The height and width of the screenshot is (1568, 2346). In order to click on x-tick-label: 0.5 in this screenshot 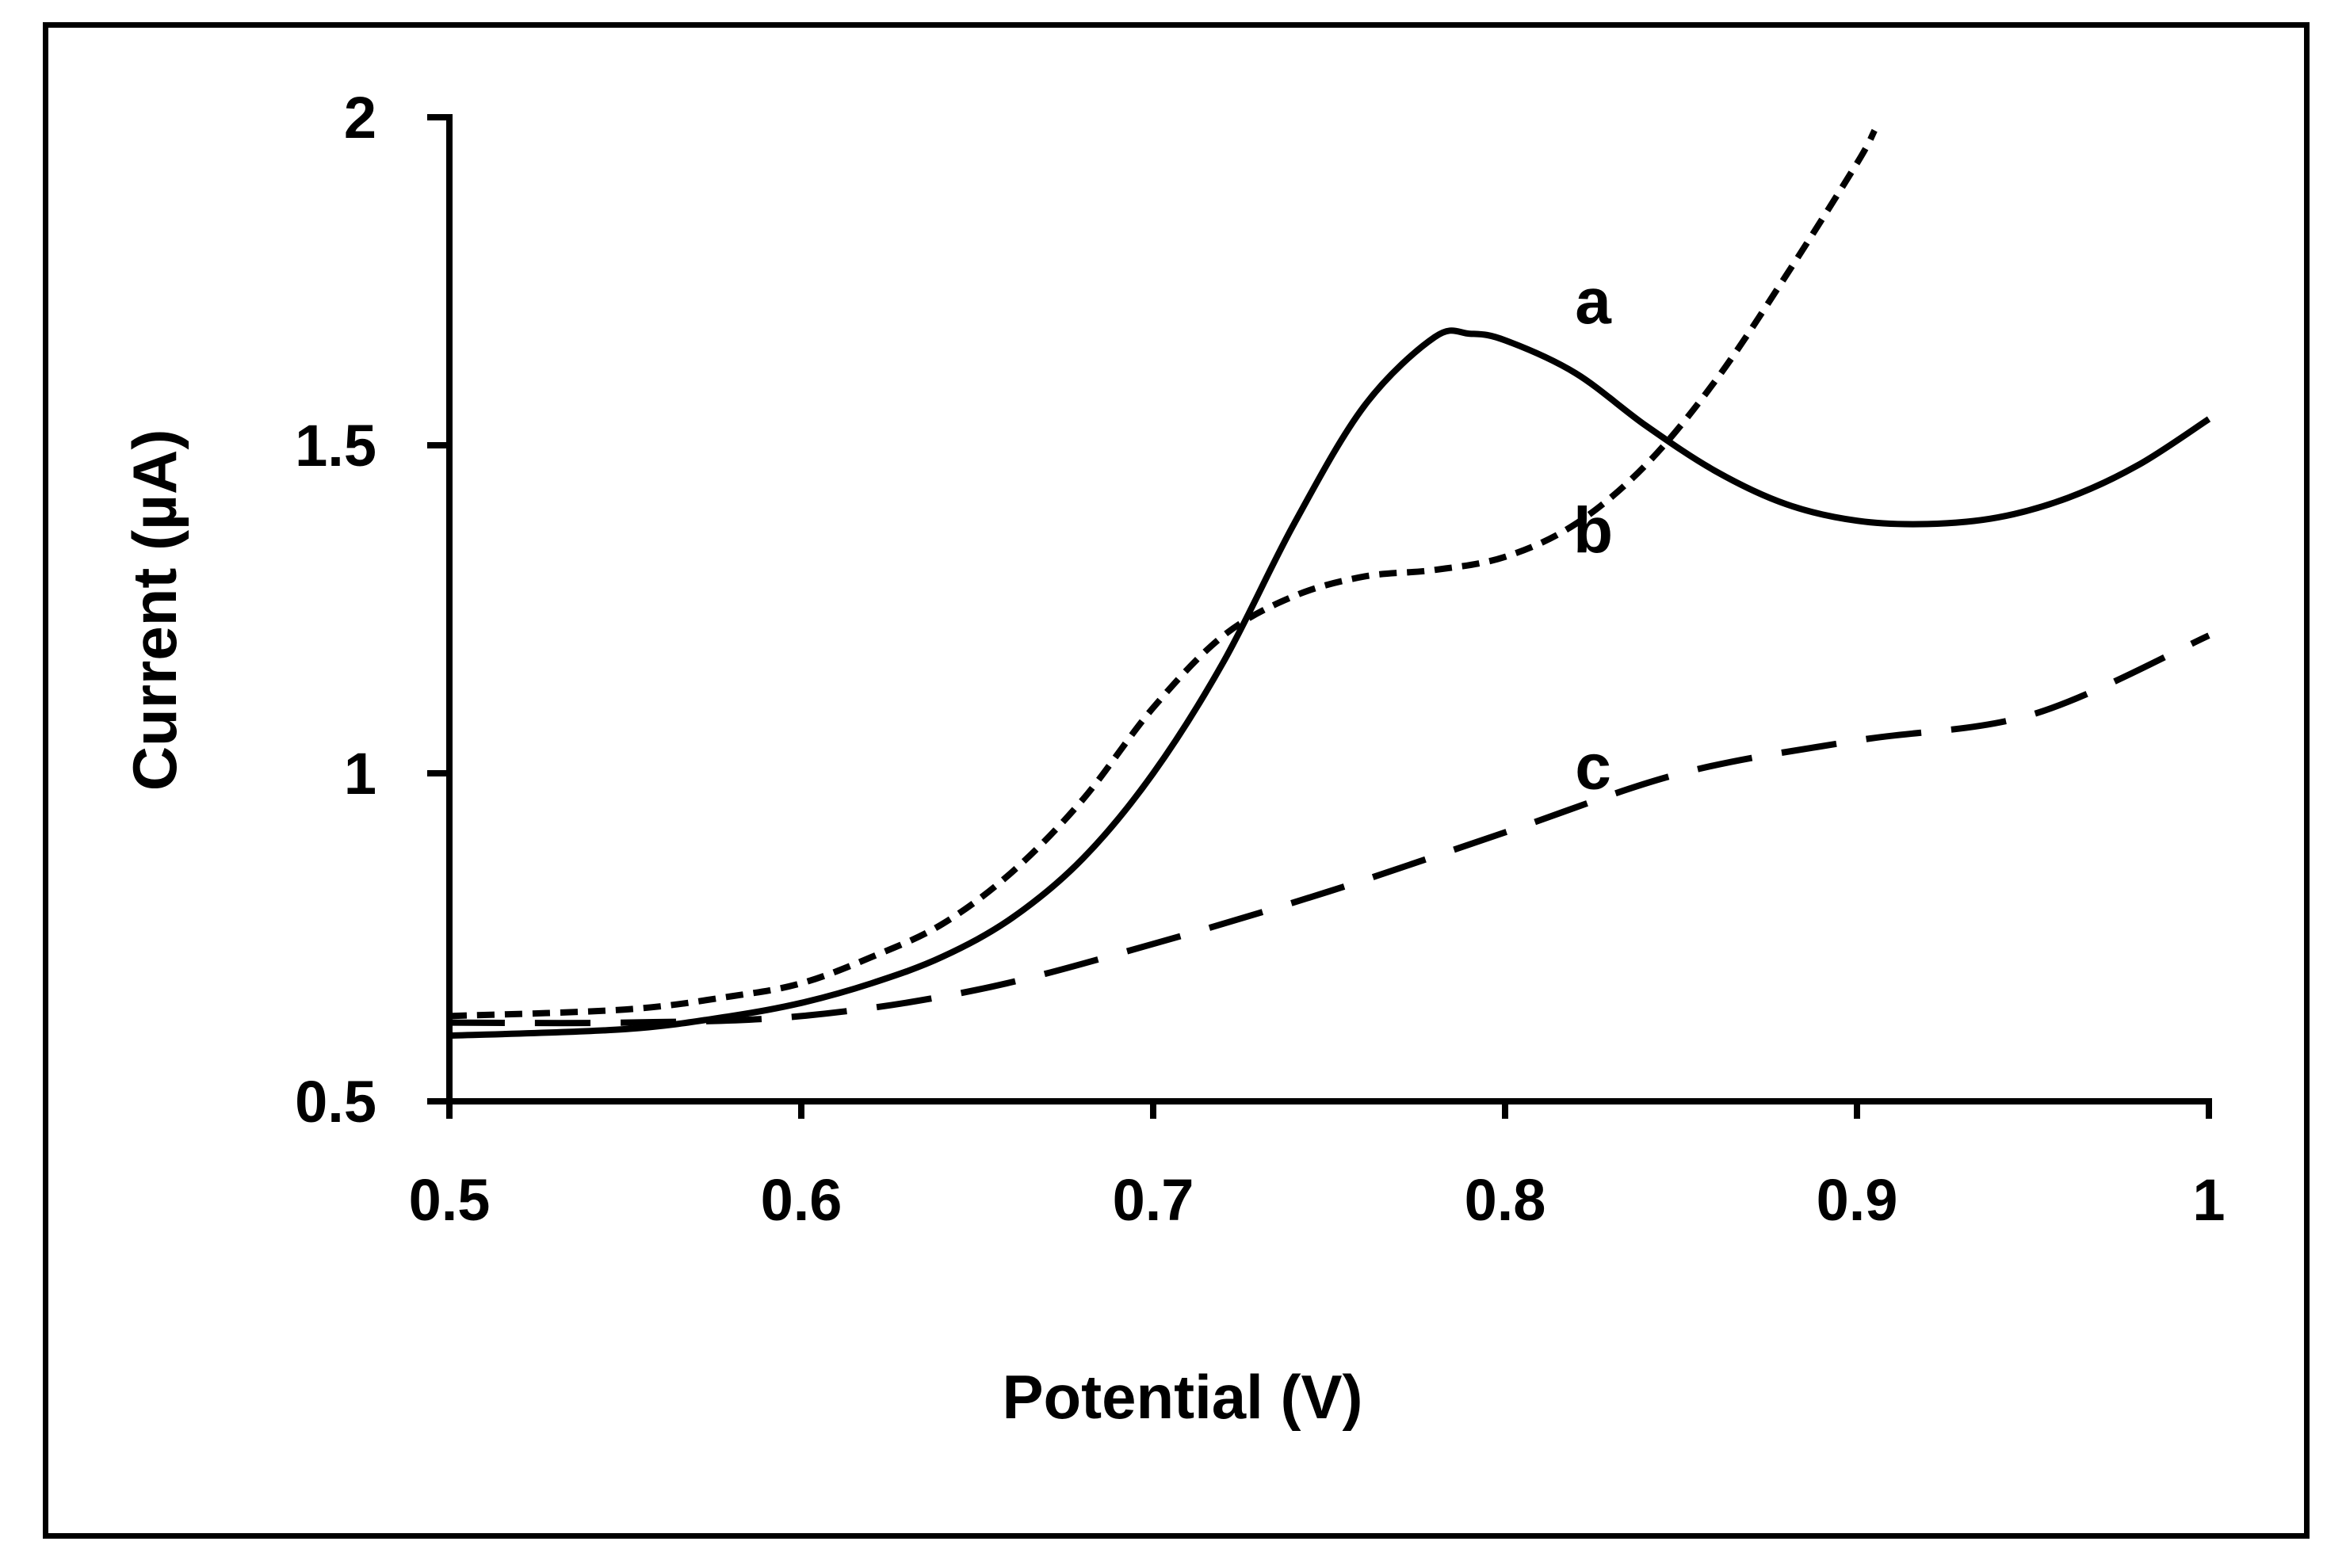, I will do `click(450, 1200)`.